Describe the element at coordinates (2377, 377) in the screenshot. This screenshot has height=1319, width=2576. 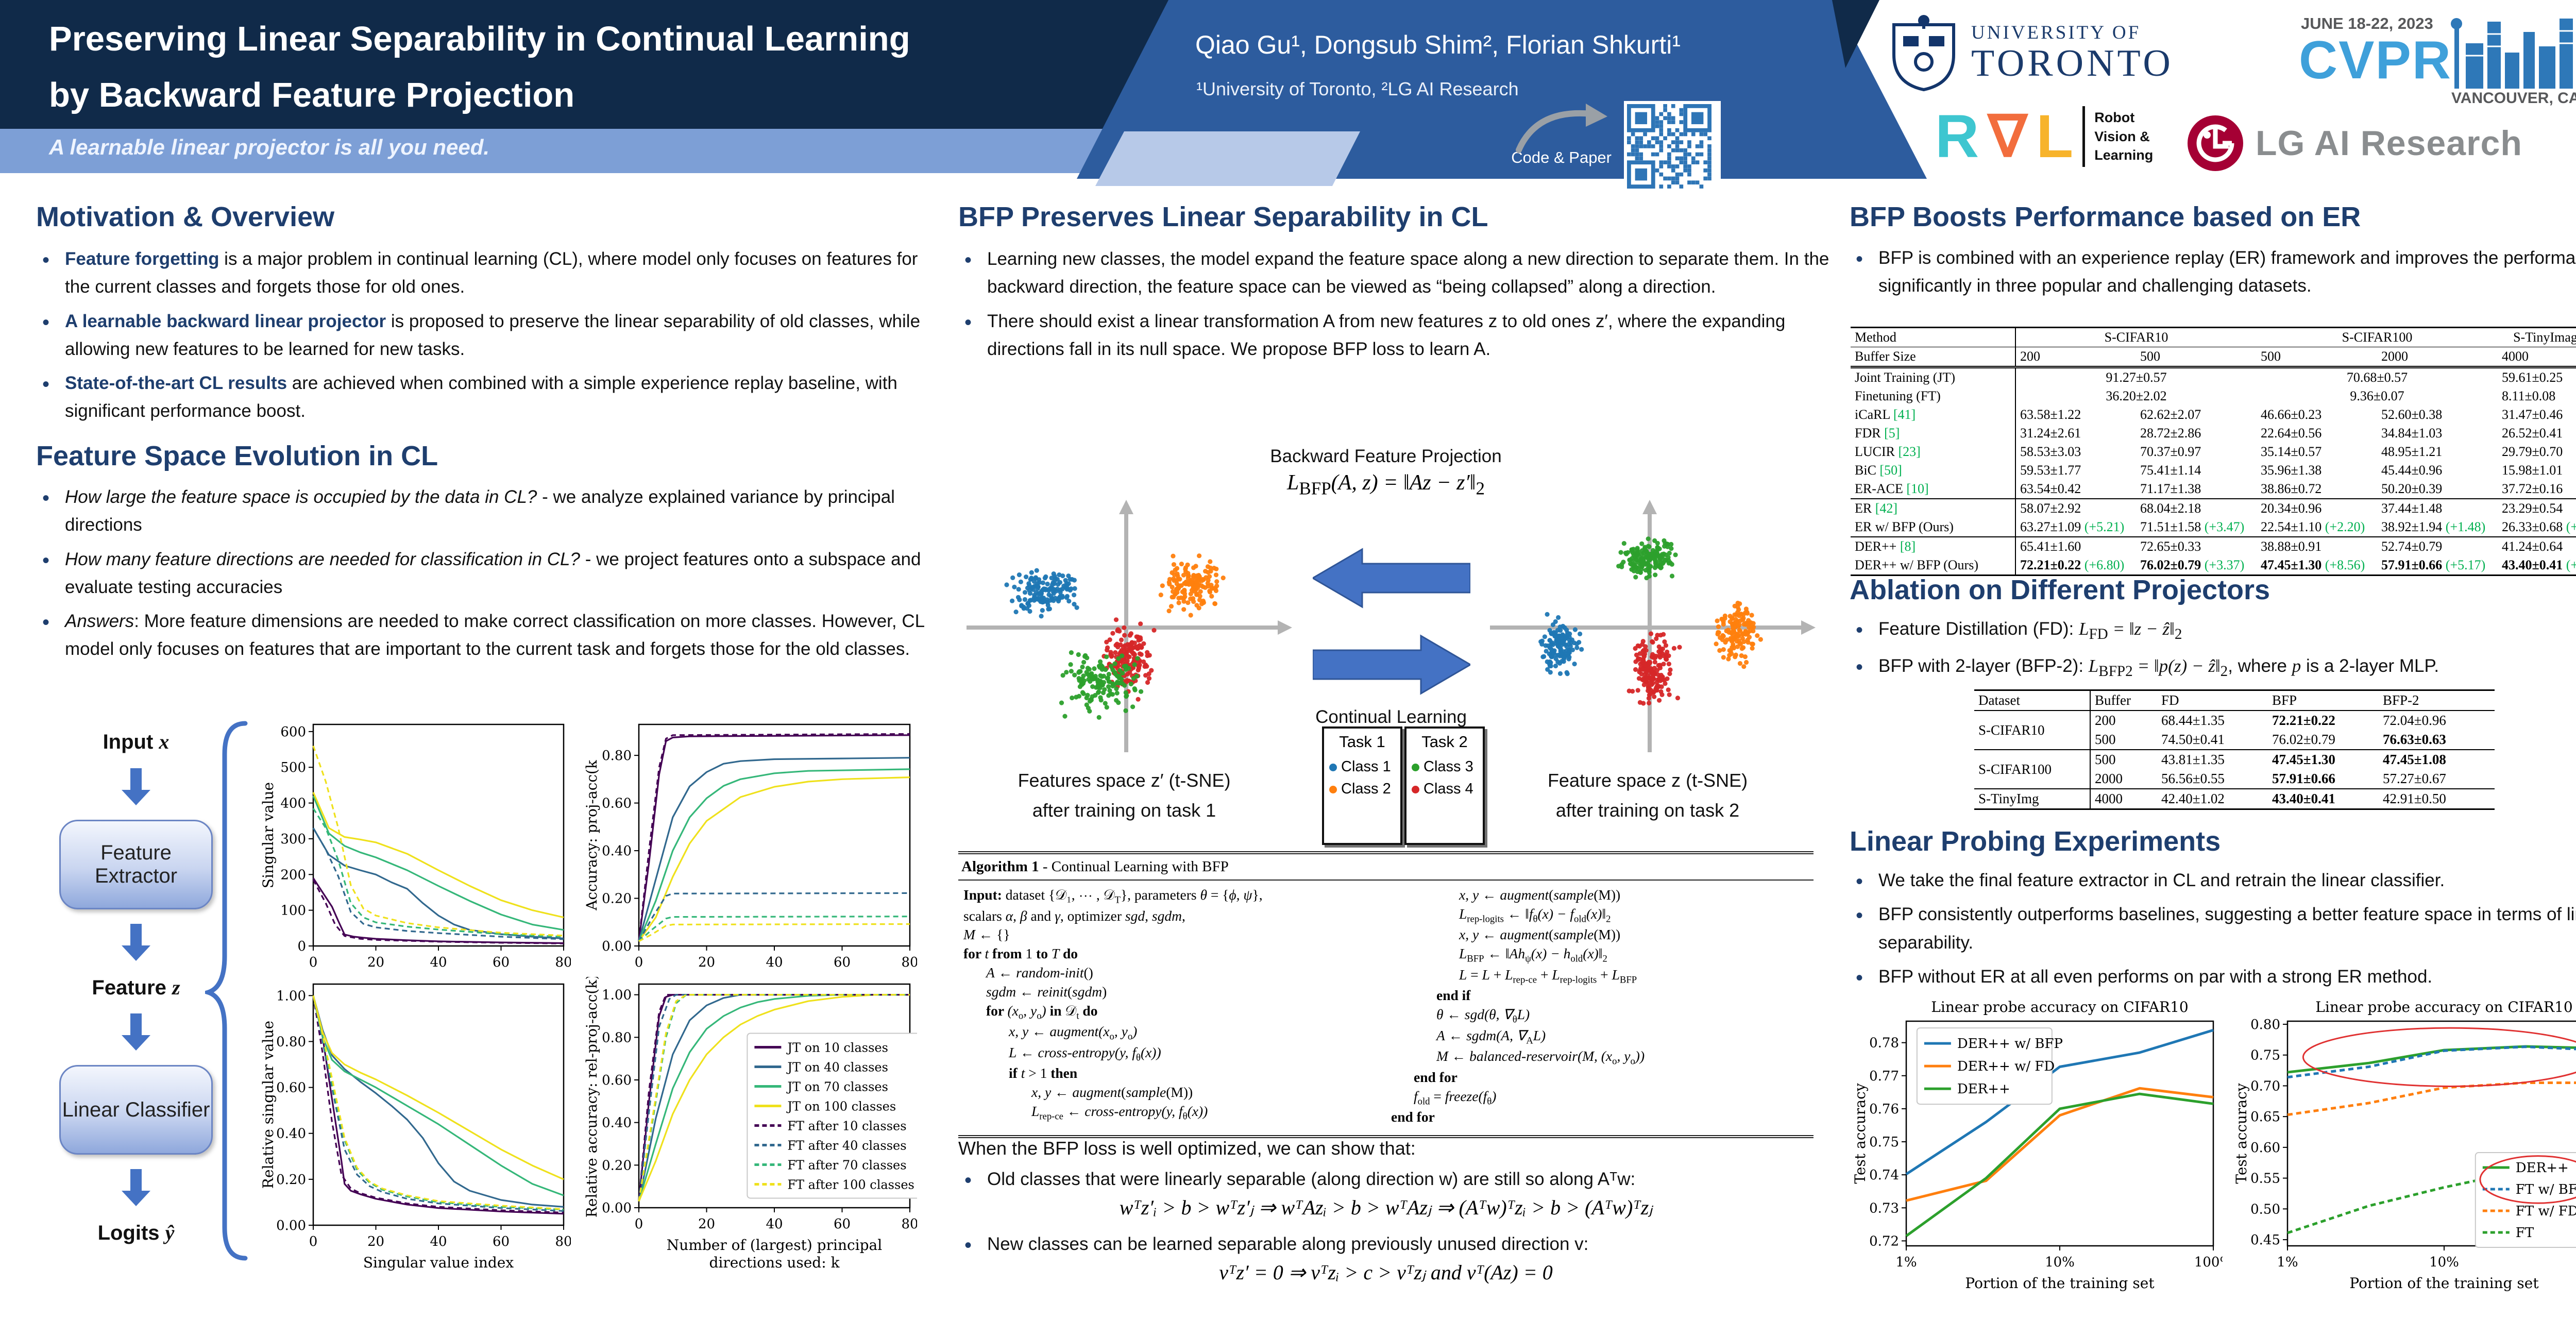
I see `table-cell: 70.68±0.57` at that location.